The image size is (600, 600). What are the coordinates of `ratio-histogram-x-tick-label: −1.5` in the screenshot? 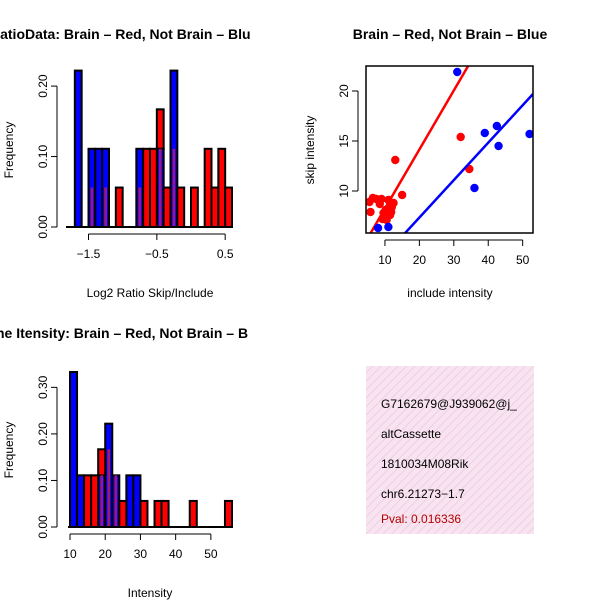 It's located at (89, 254).